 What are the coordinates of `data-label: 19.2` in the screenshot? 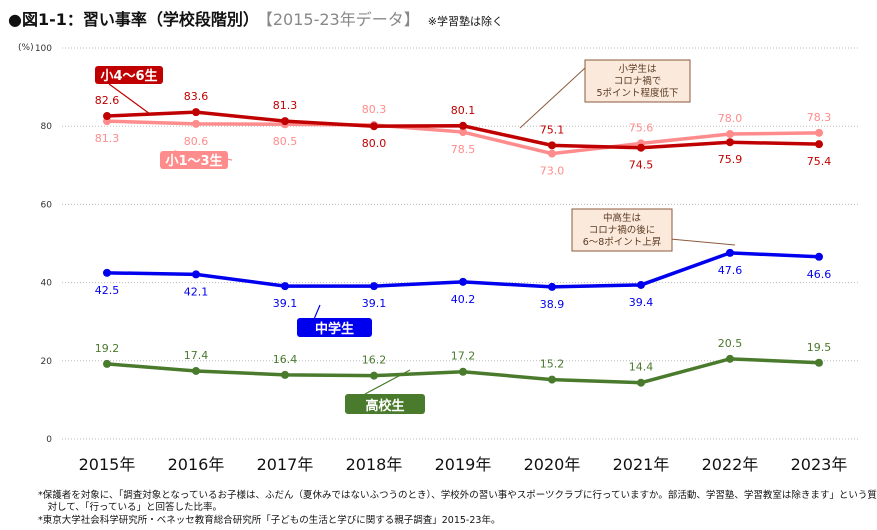 It's located at (107, 348).